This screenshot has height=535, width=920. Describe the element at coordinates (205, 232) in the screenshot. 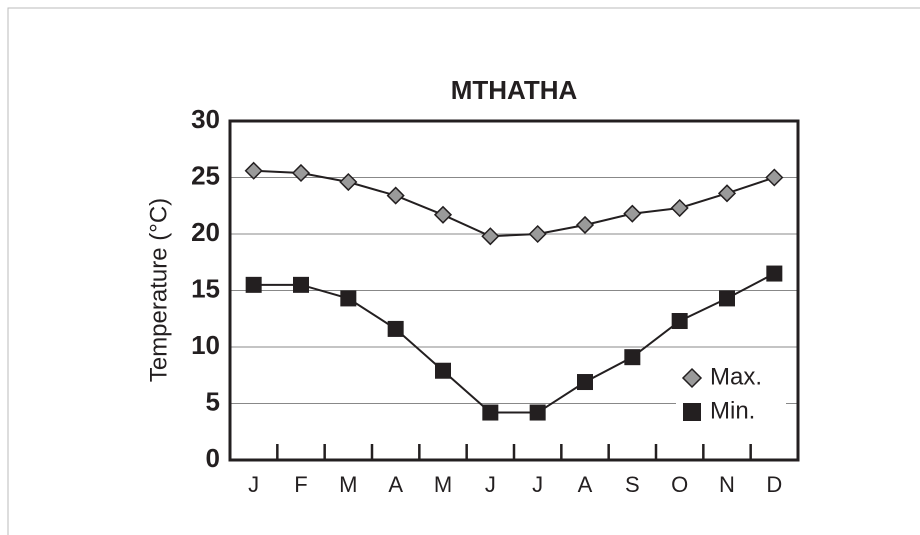

I see `y-tick-label: 20` at that location.